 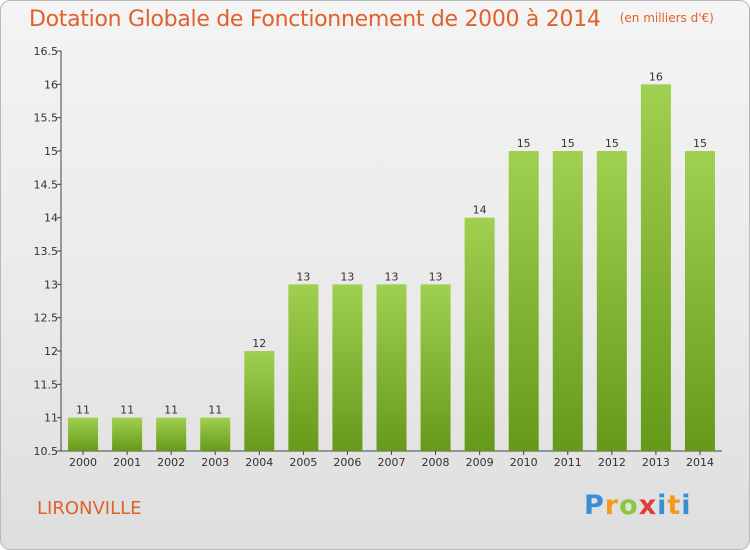 I want to click on x-tick-label: 2014, so click(x=700, y=462).